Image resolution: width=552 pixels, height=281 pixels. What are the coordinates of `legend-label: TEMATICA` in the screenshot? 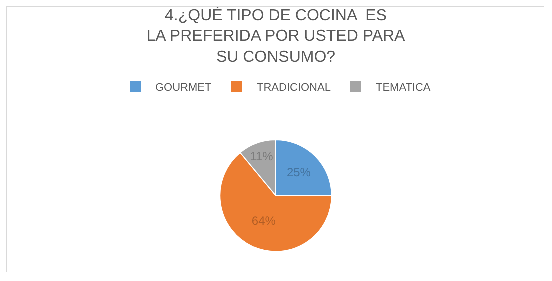 It's located at (404, 88).